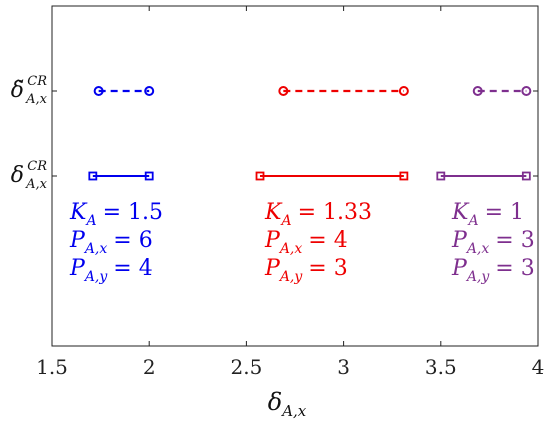 The image size is (550, 422). I want to click on annotation-0-2: PA,y = 4, so click(111, 270).